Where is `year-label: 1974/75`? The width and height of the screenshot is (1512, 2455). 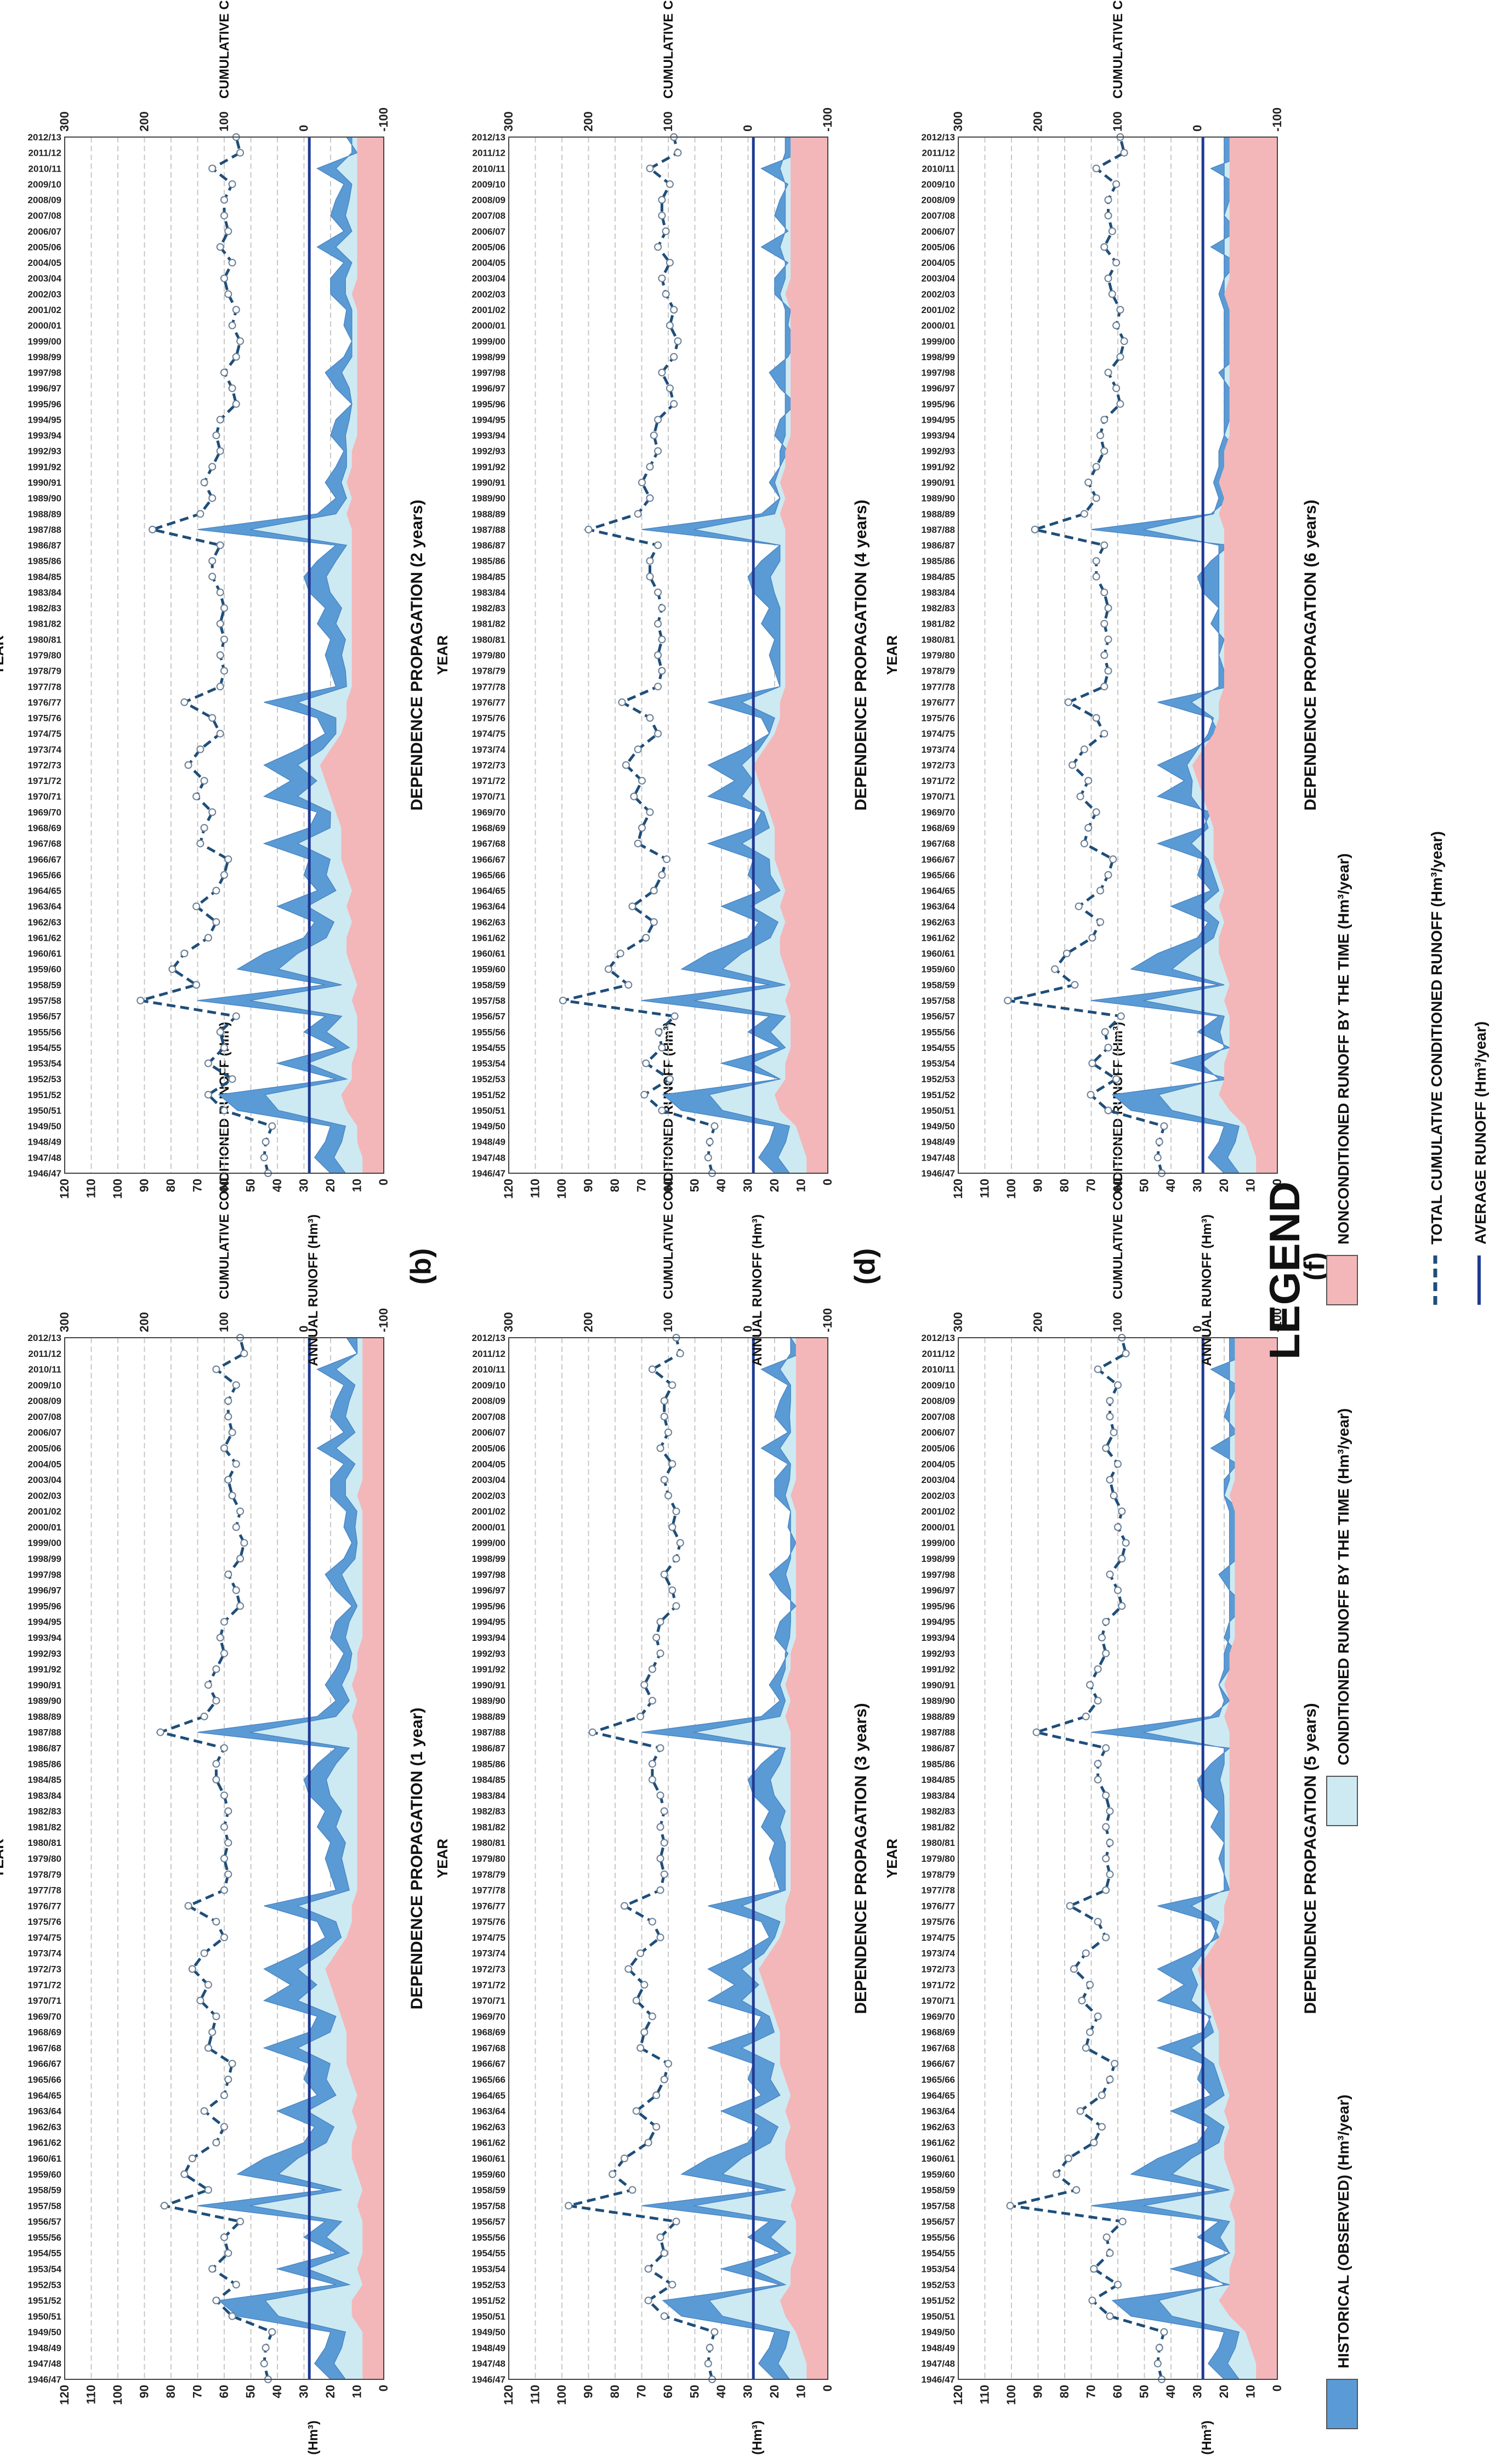
year-label: 1974/75 is located at coordinates (939, 1938).